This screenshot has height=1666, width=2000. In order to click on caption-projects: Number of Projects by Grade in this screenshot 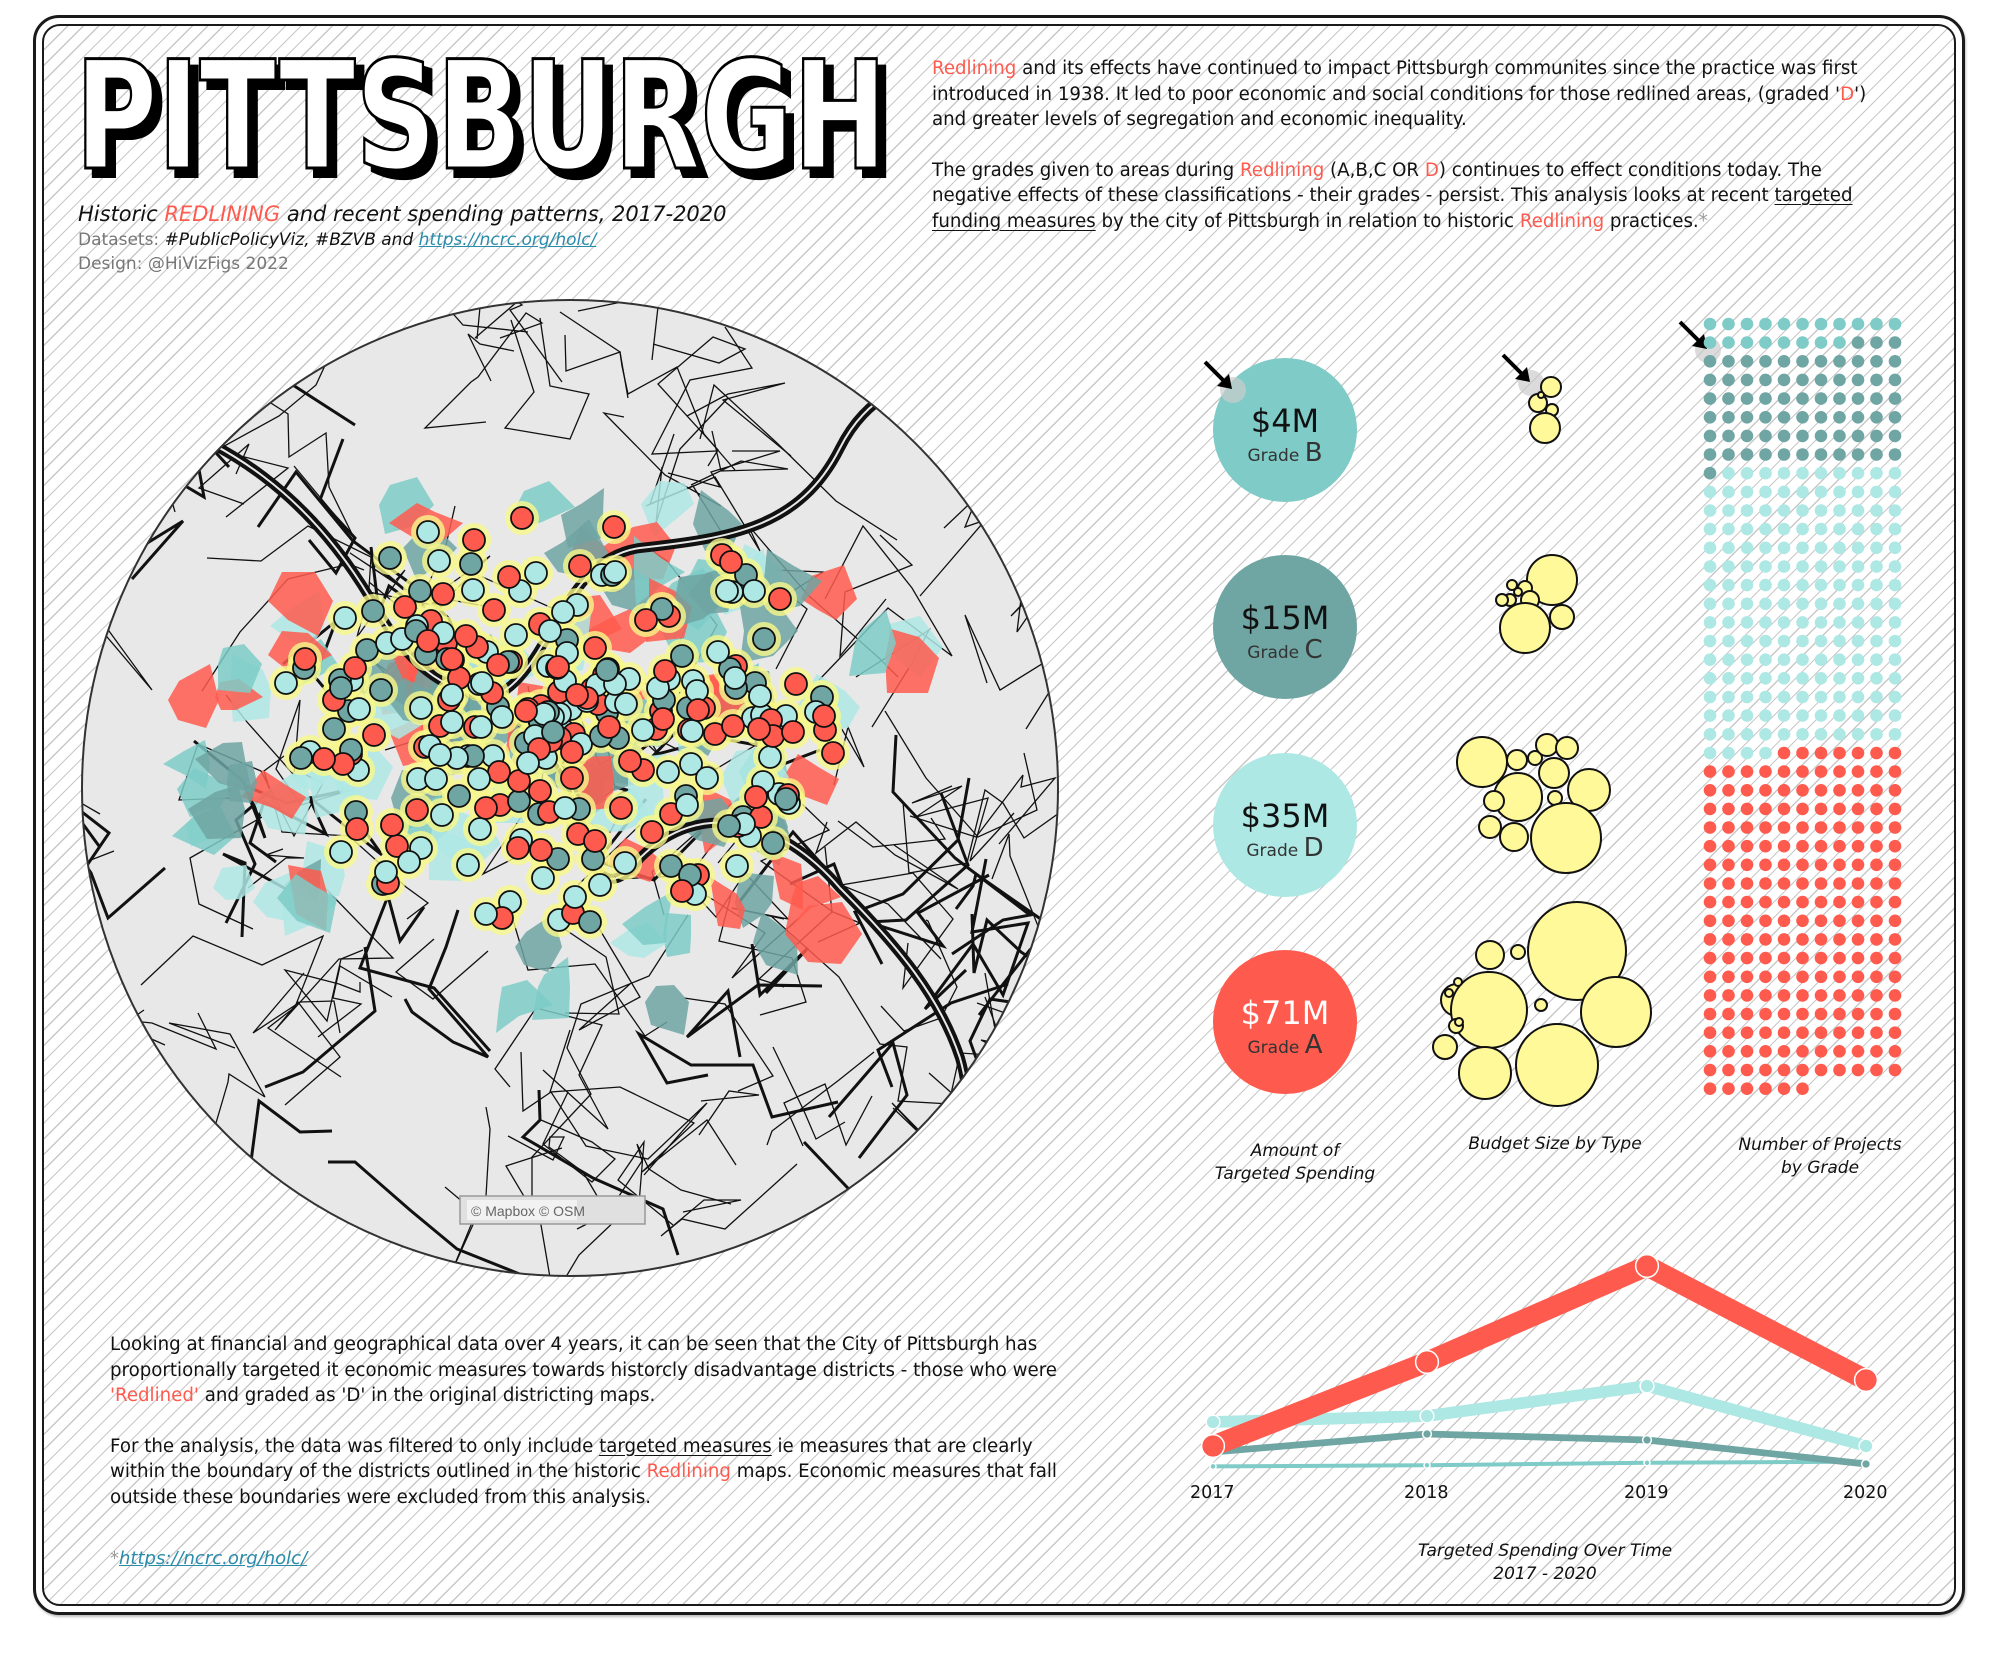, I will do `click(1820, 1157)`.